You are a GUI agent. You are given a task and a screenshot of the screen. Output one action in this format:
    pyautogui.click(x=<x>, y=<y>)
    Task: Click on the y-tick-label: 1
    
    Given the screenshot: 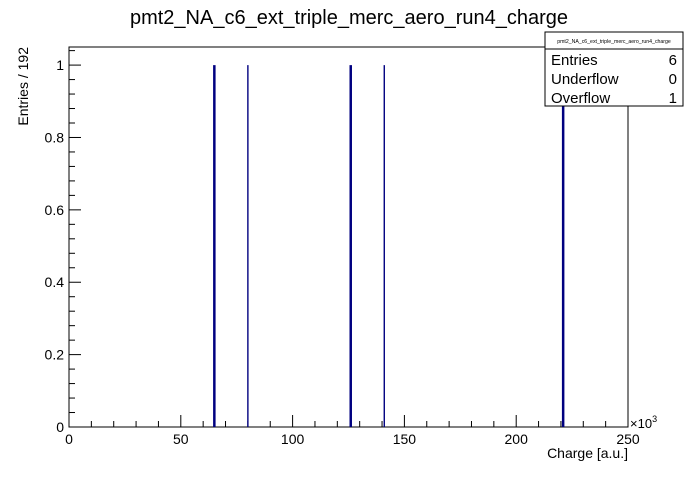 What is the action you would take?
    pyautogui.click(x=60, y=65)
    